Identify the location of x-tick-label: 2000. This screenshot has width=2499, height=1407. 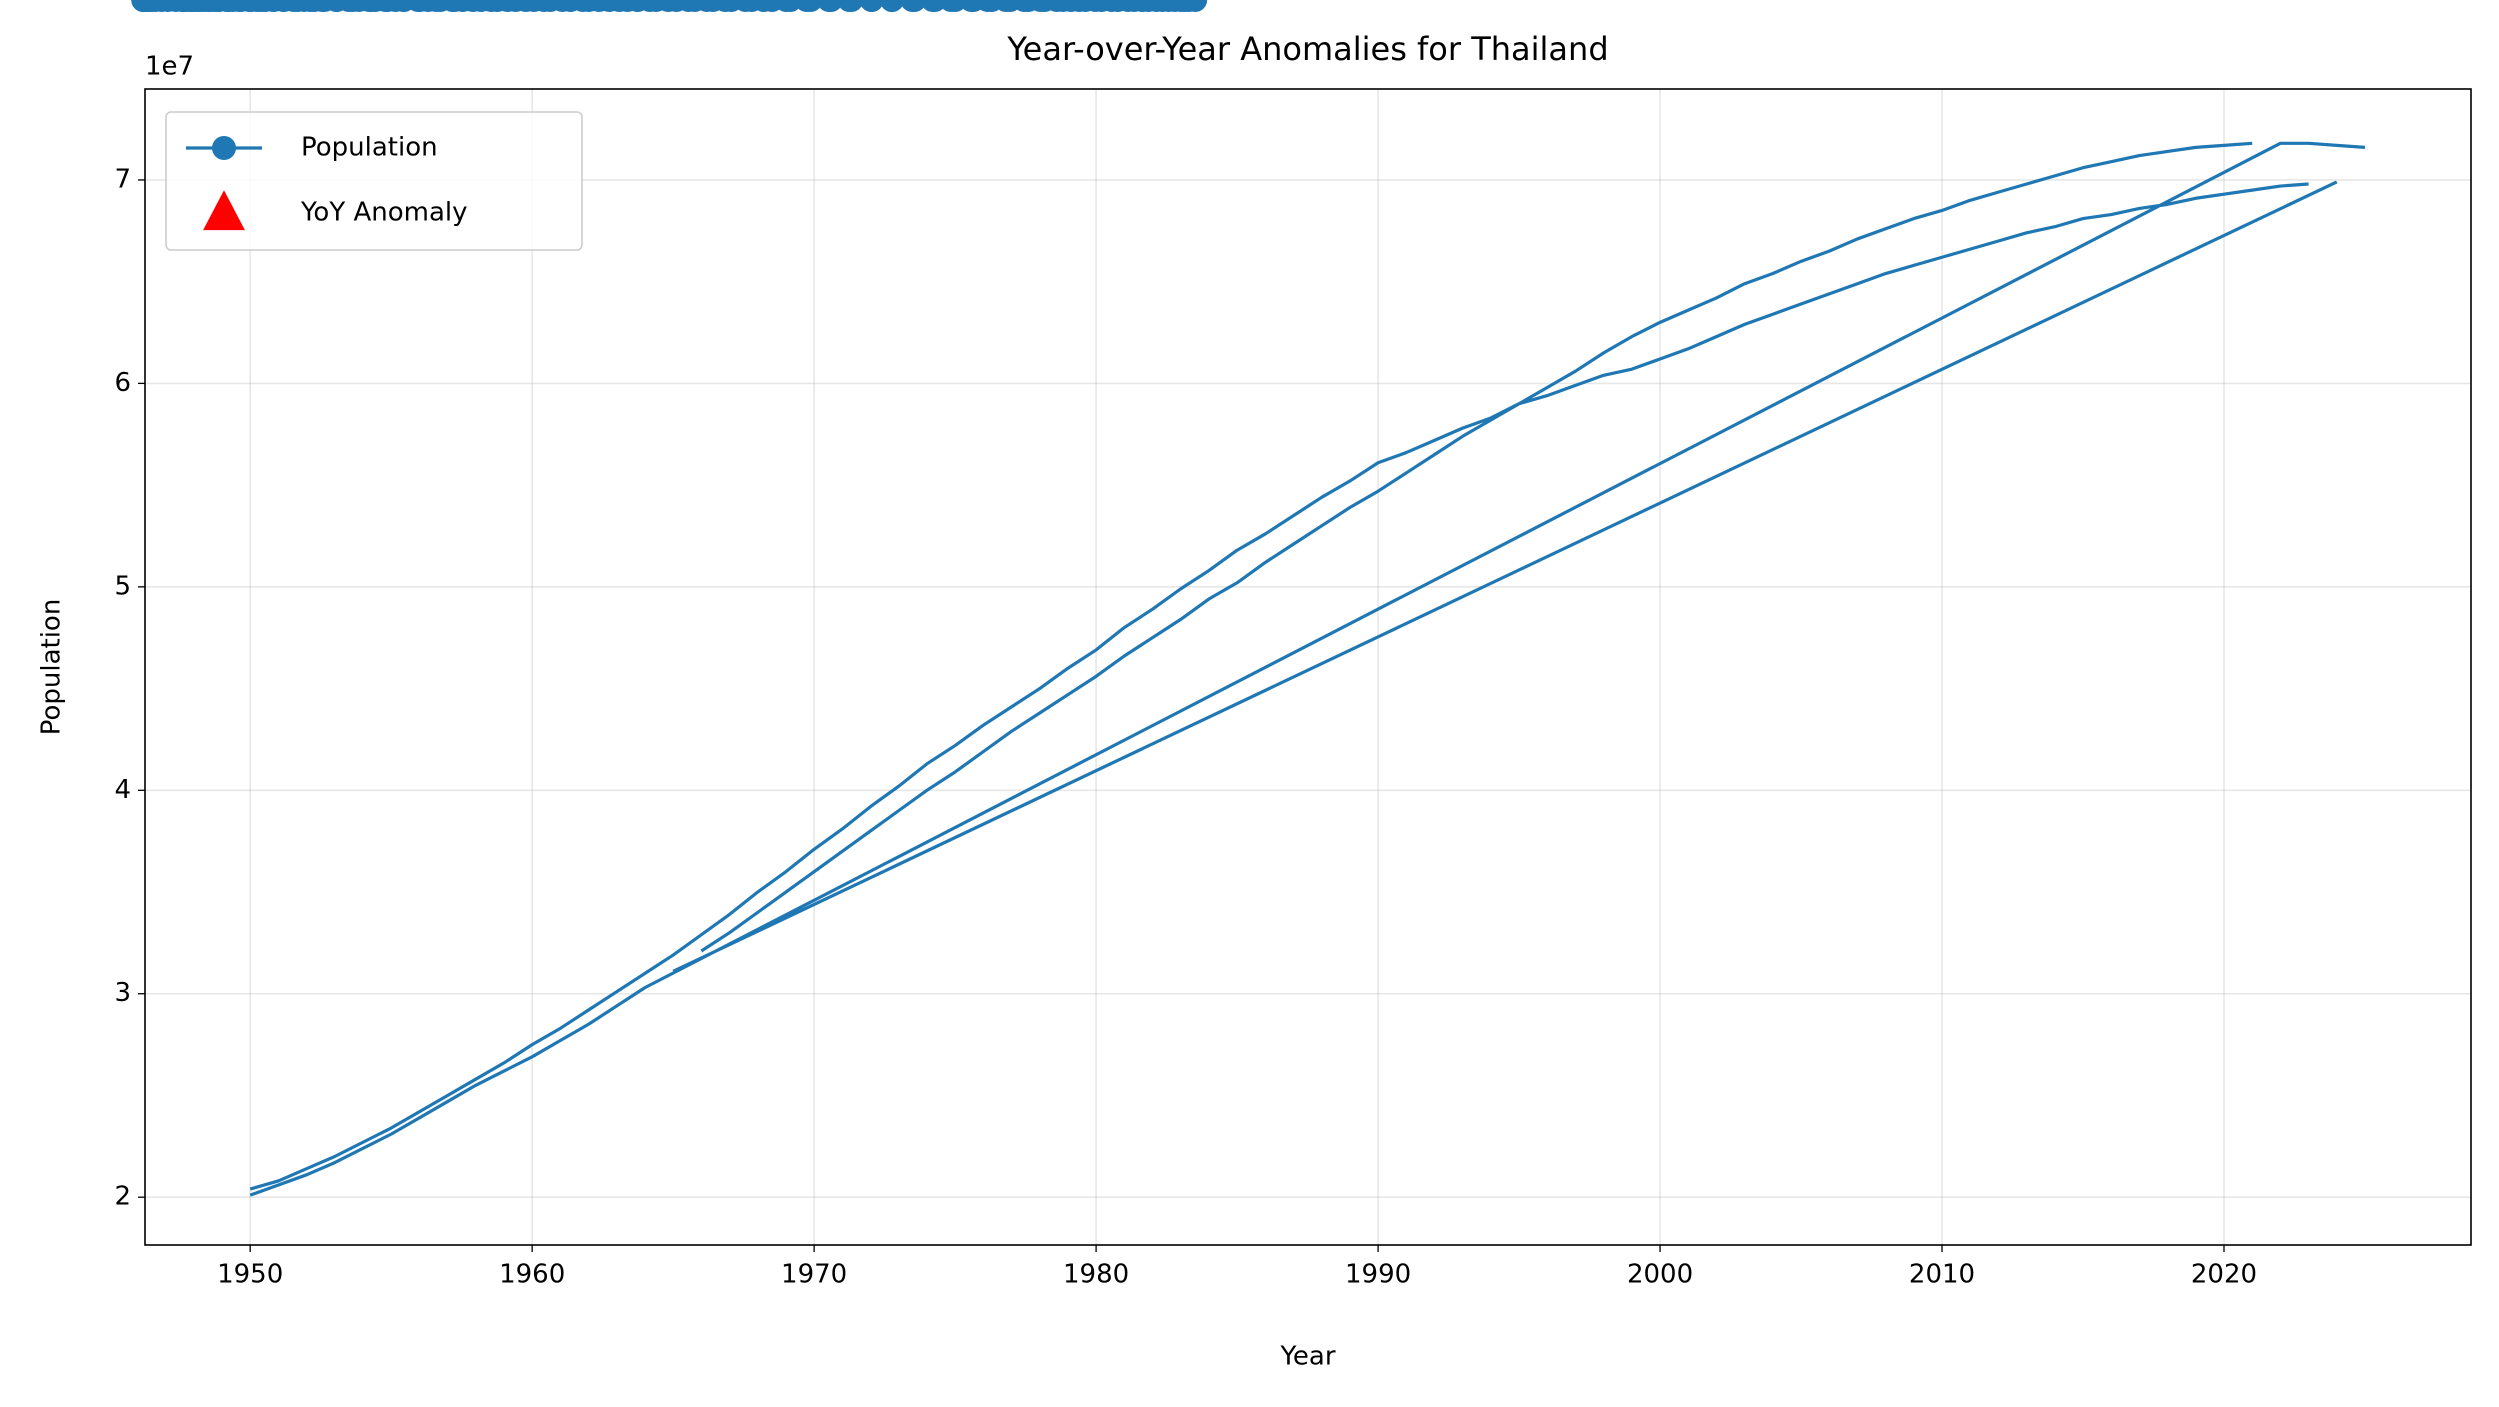
(1660, 1275).